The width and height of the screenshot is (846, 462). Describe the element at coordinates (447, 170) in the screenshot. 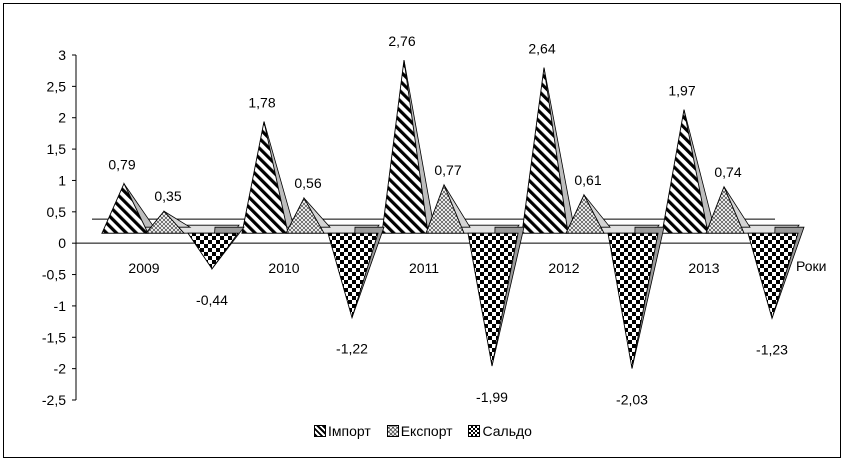

I see `data-label-export-2011: 0,77` at that location.